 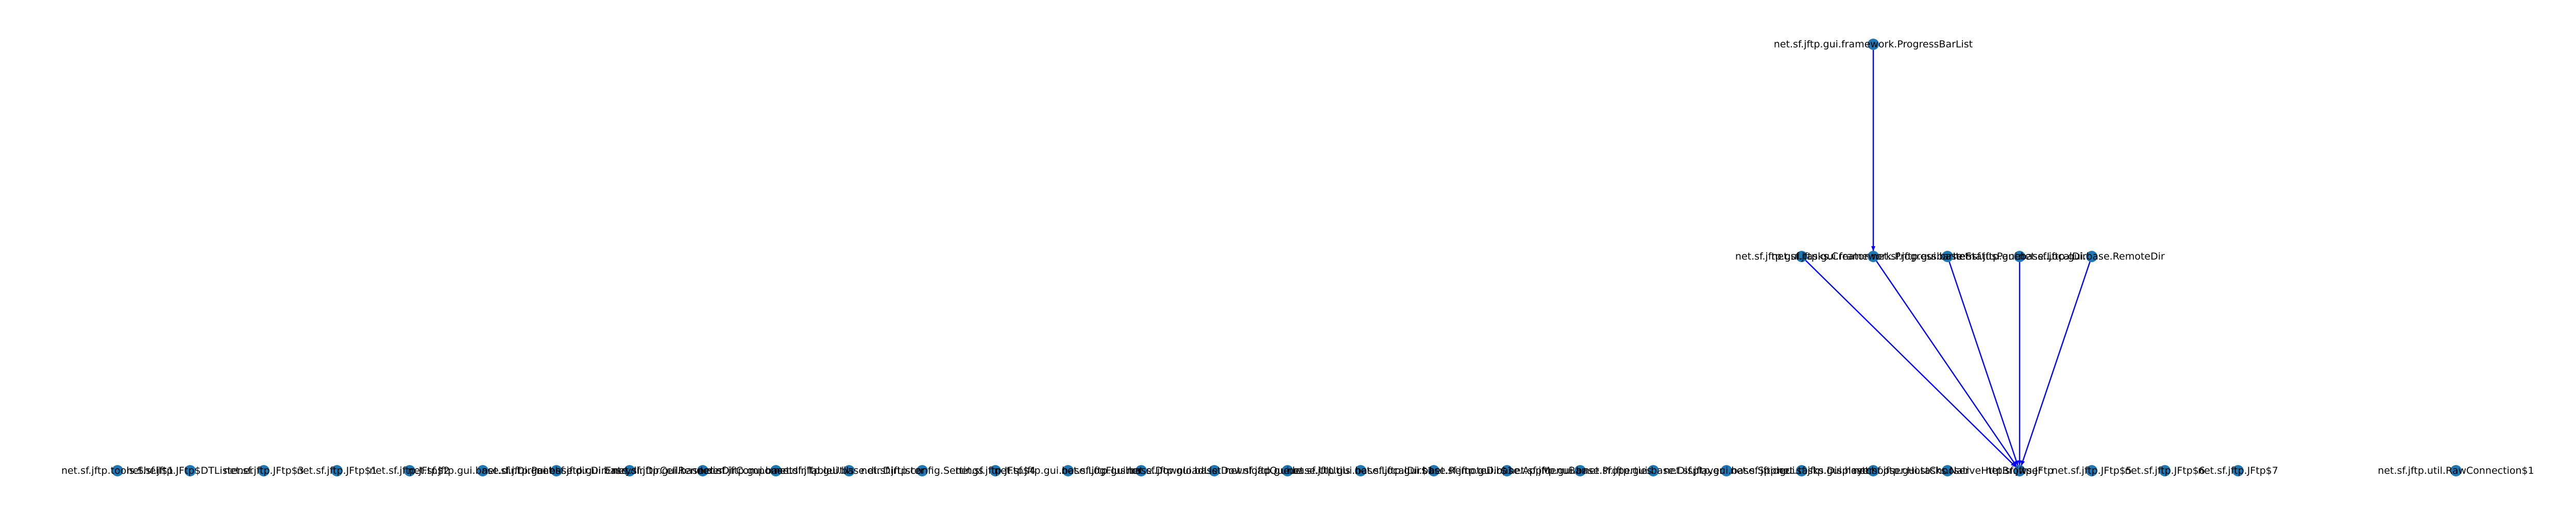 I want to click on graph-node-b24, so click(x=1801, y=470).